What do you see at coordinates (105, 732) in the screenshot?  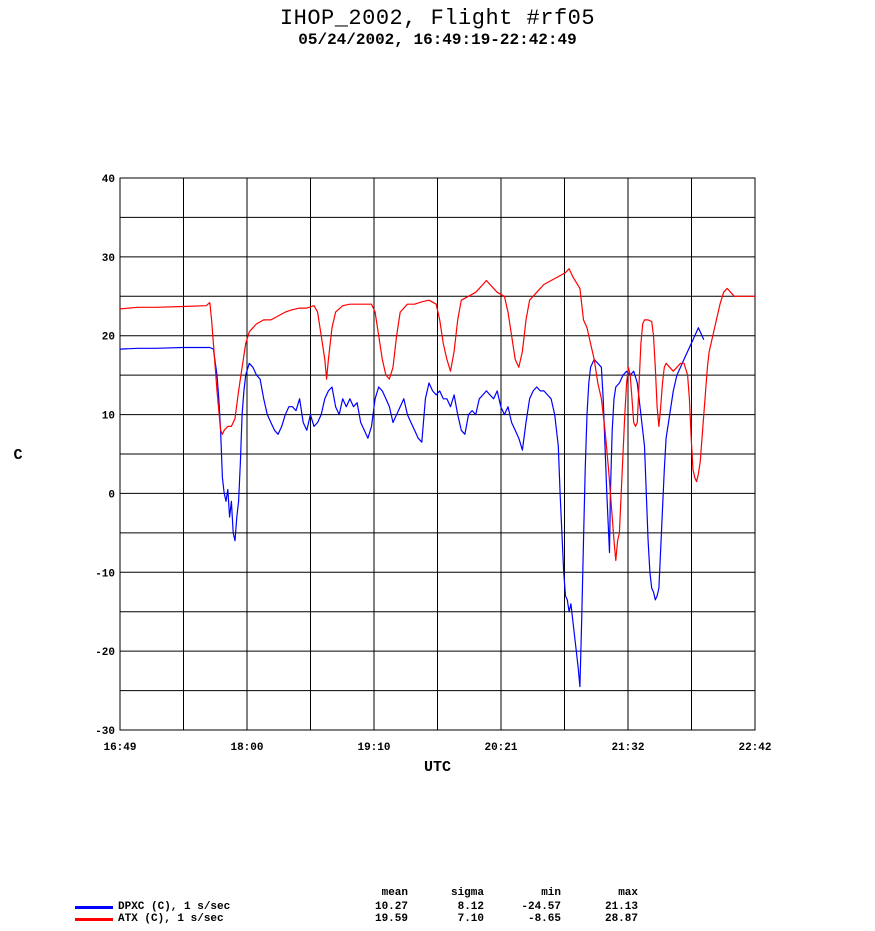 I see `y-tick-label: -30` at bounding box center [105, 732].